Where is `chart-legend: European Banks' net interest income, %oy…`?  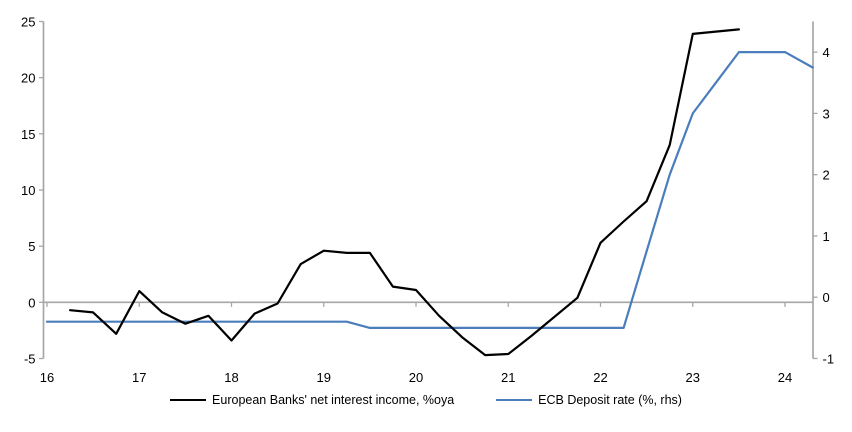
chart-legend: European Banks' net interest income, %oy… is located at coordinates (426, 400).